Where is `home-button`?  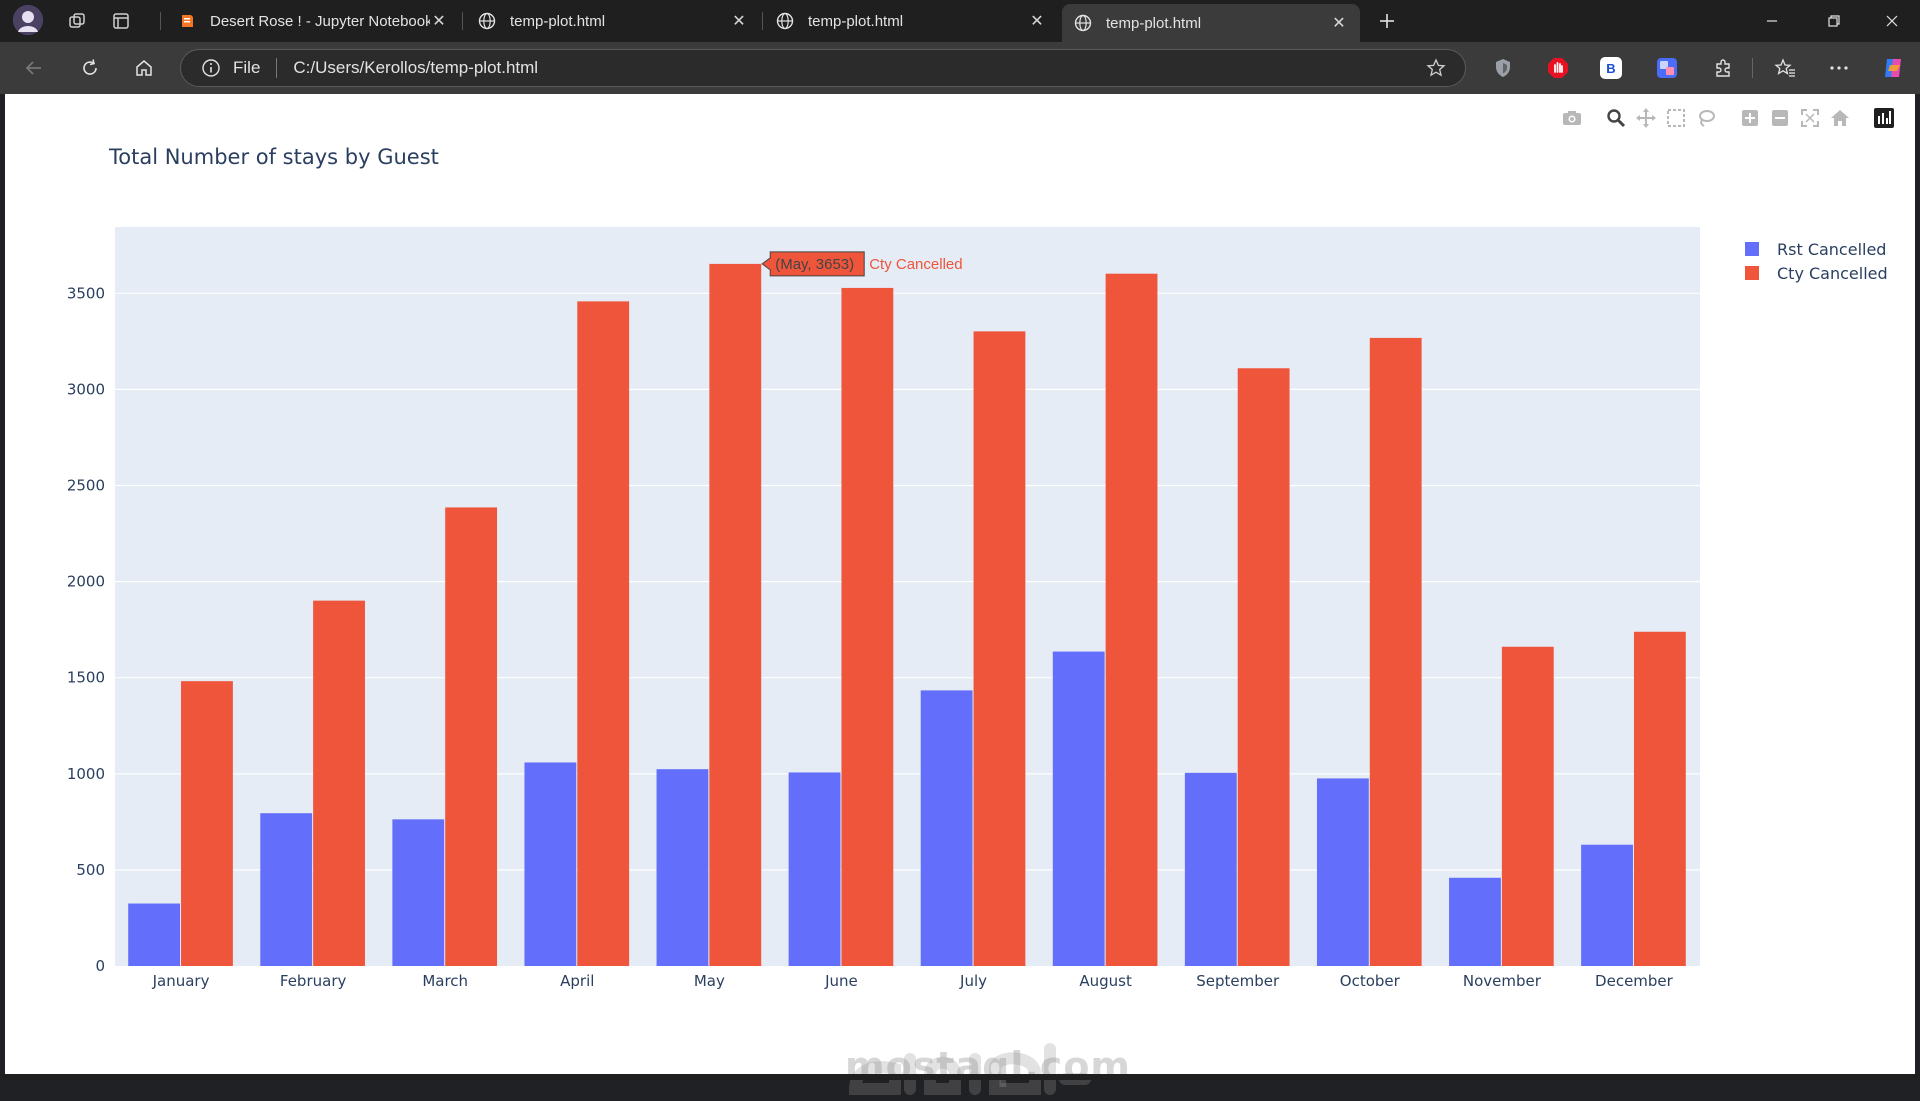 home-button is located at coordinates (144, 68).